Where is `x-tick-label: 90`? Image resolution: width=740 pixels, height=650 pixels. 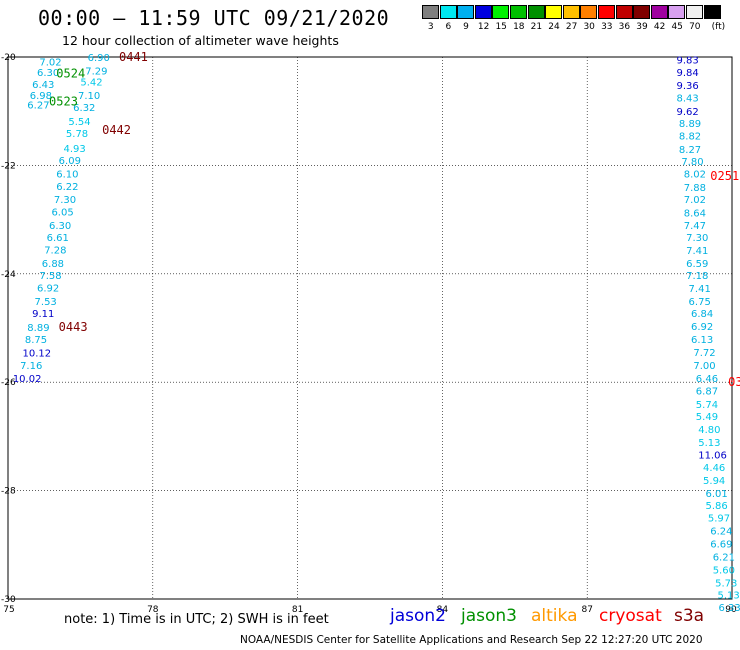
x-tick-label: 90 is located at coordinates (731, 610).